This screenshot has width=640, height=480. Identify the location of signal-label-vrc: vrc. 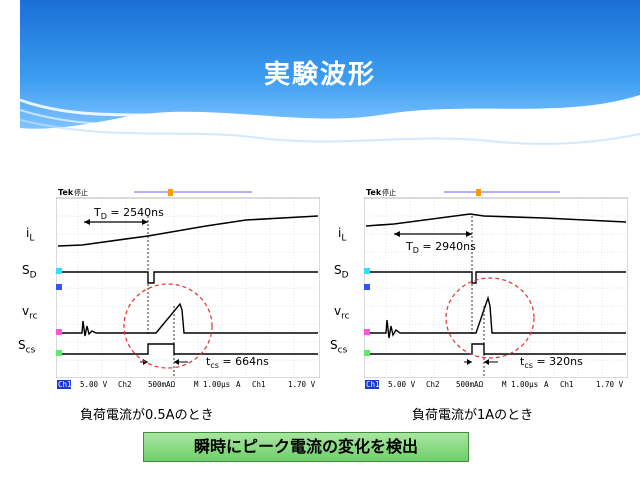
(30, 313).